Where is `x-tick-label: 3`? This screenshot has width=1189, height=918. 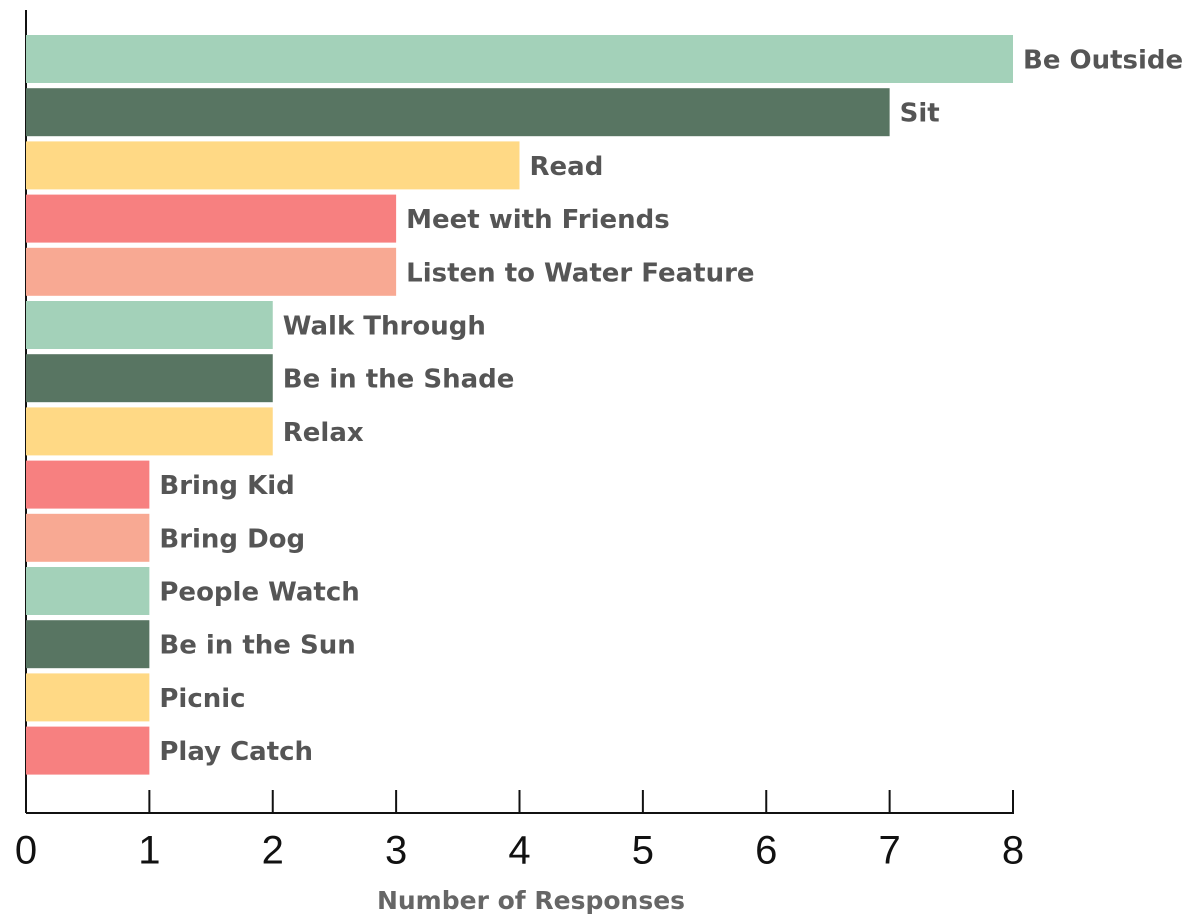
x-tick-label: 3 is located at coordinates (396, 851).